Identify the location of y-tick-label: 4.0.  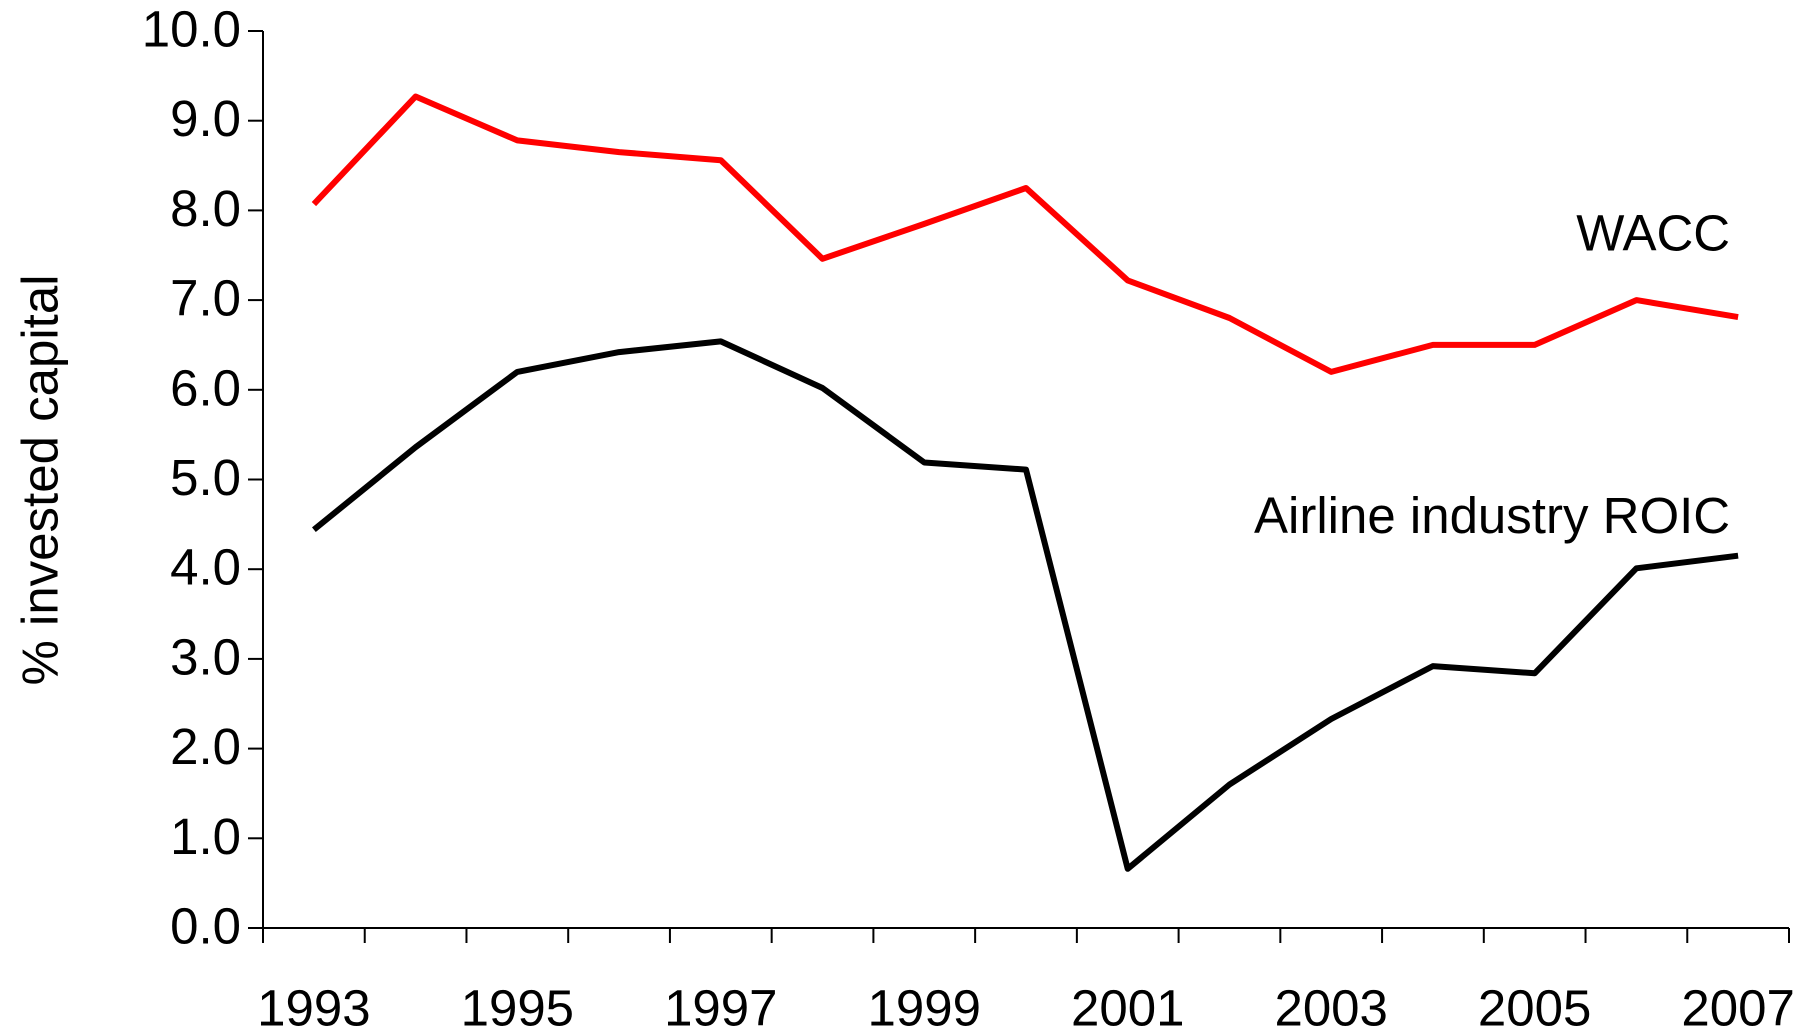
(205, 567).